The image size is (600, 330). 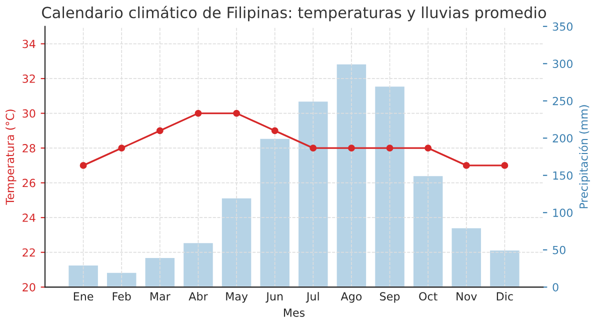 What do you see at coordinates (29, 113) in the screenshot?
I see `y-tick-label: 30` at bounding box center [29, 113].